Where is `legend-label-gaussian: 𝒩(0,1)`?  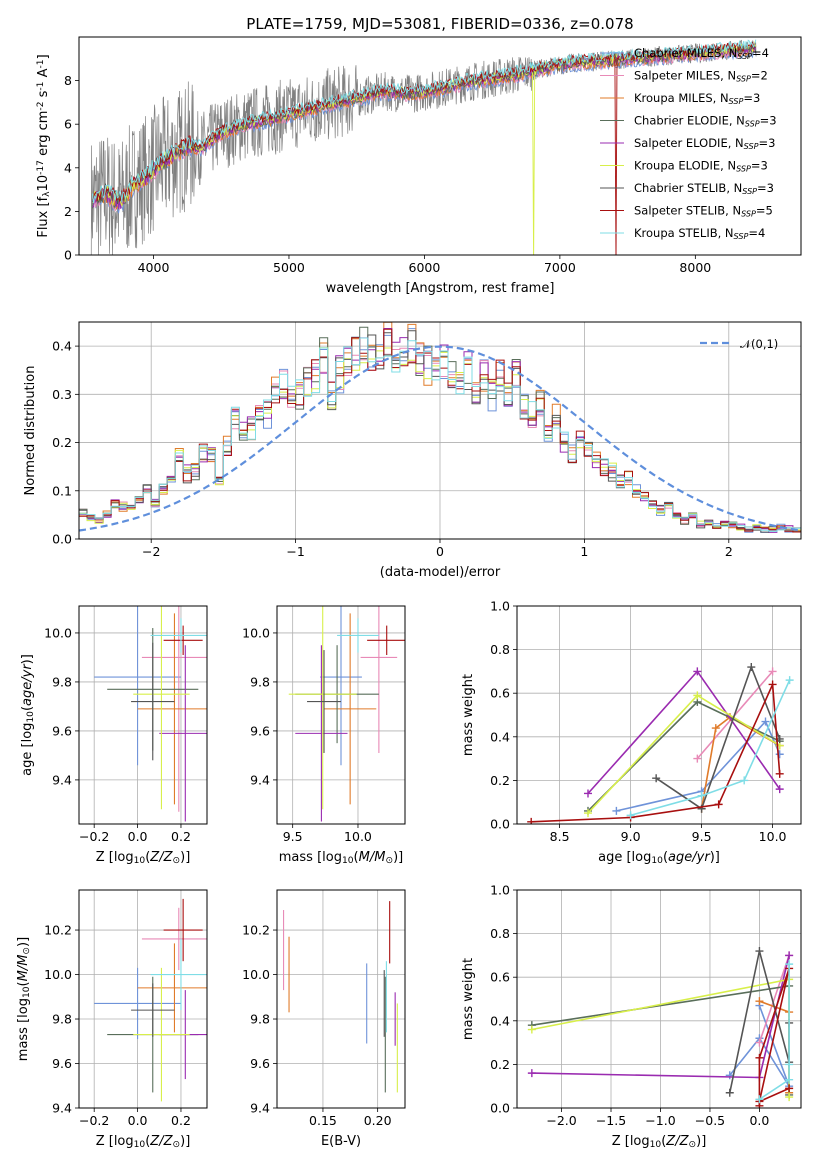 legend-label-gaussian: 𝒩(0,1) is located at coordinates (759, 344).